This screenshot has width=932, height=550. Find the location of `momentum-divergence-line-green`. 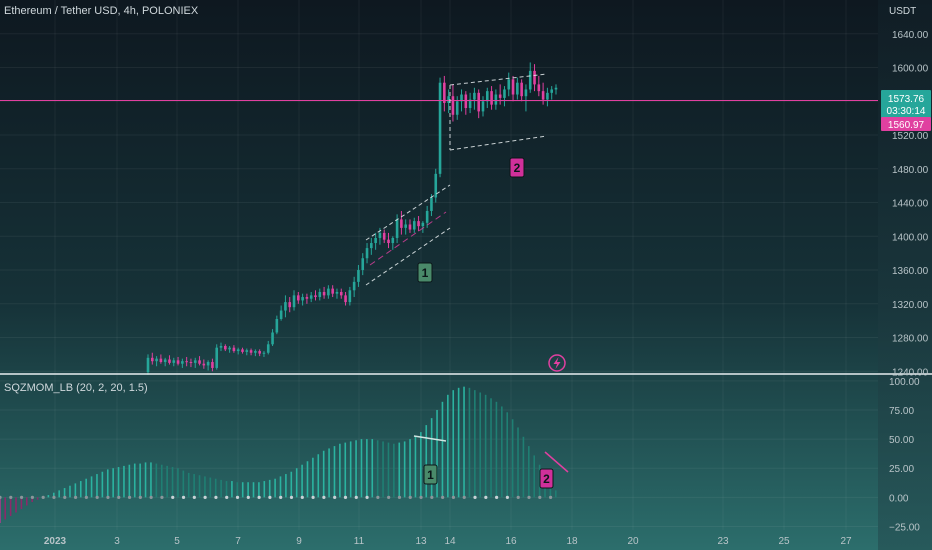

momentum-divergence-line-green is located at coordinates (430, 438).